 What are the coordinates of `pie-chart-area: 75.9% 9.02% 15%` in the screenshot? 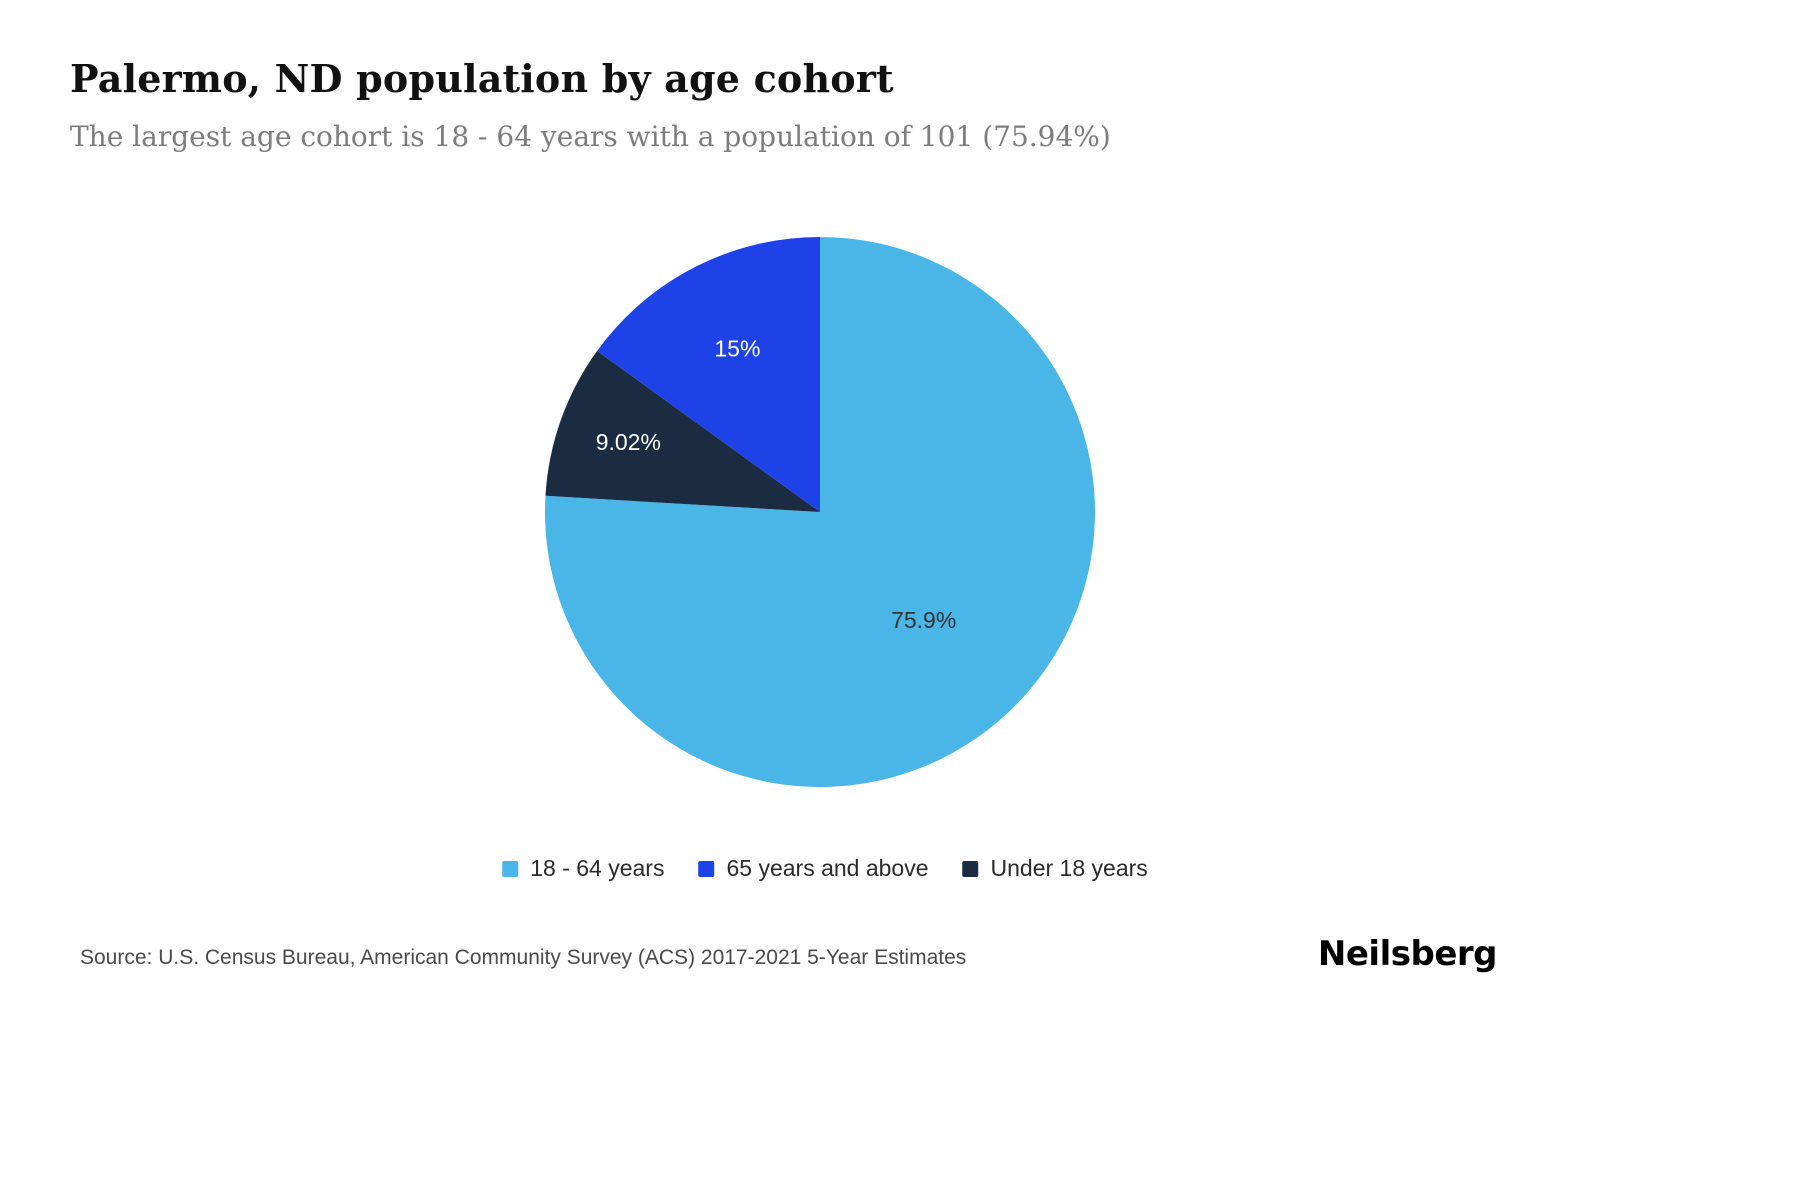 It's located at (820, 512).